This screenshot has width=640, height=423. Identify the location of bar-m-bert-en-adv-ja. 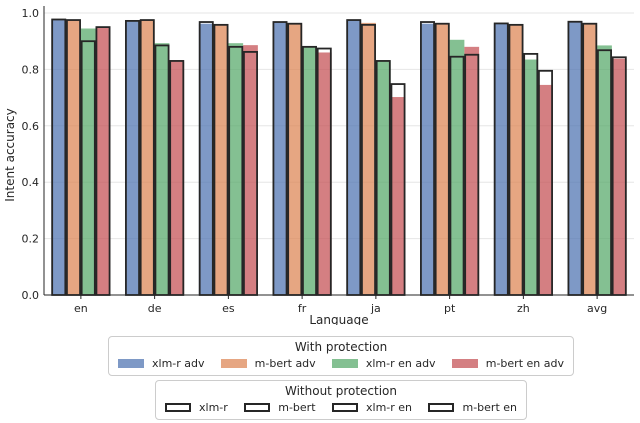
(398, 196).